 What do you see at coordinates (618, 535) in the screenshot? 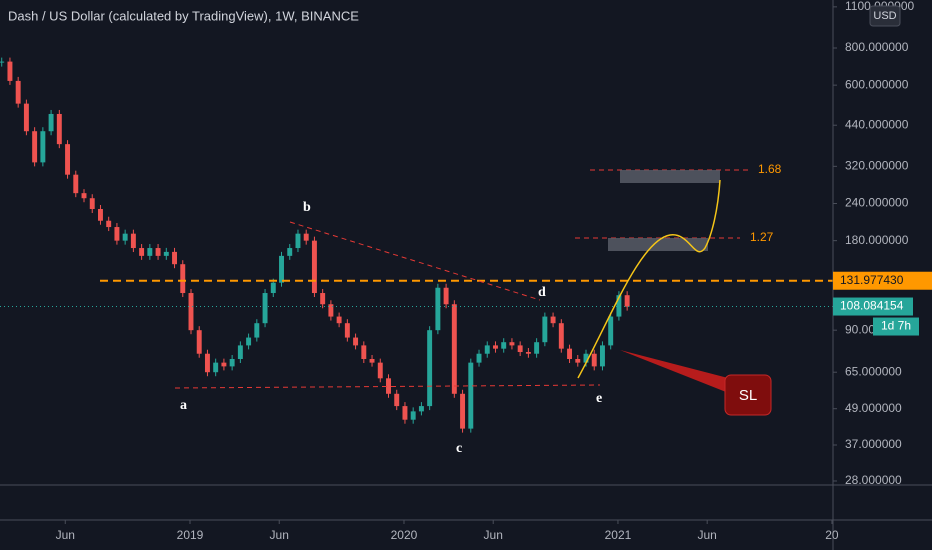
I see `x-tick-label: 2021` at bounding box center [618, 535].